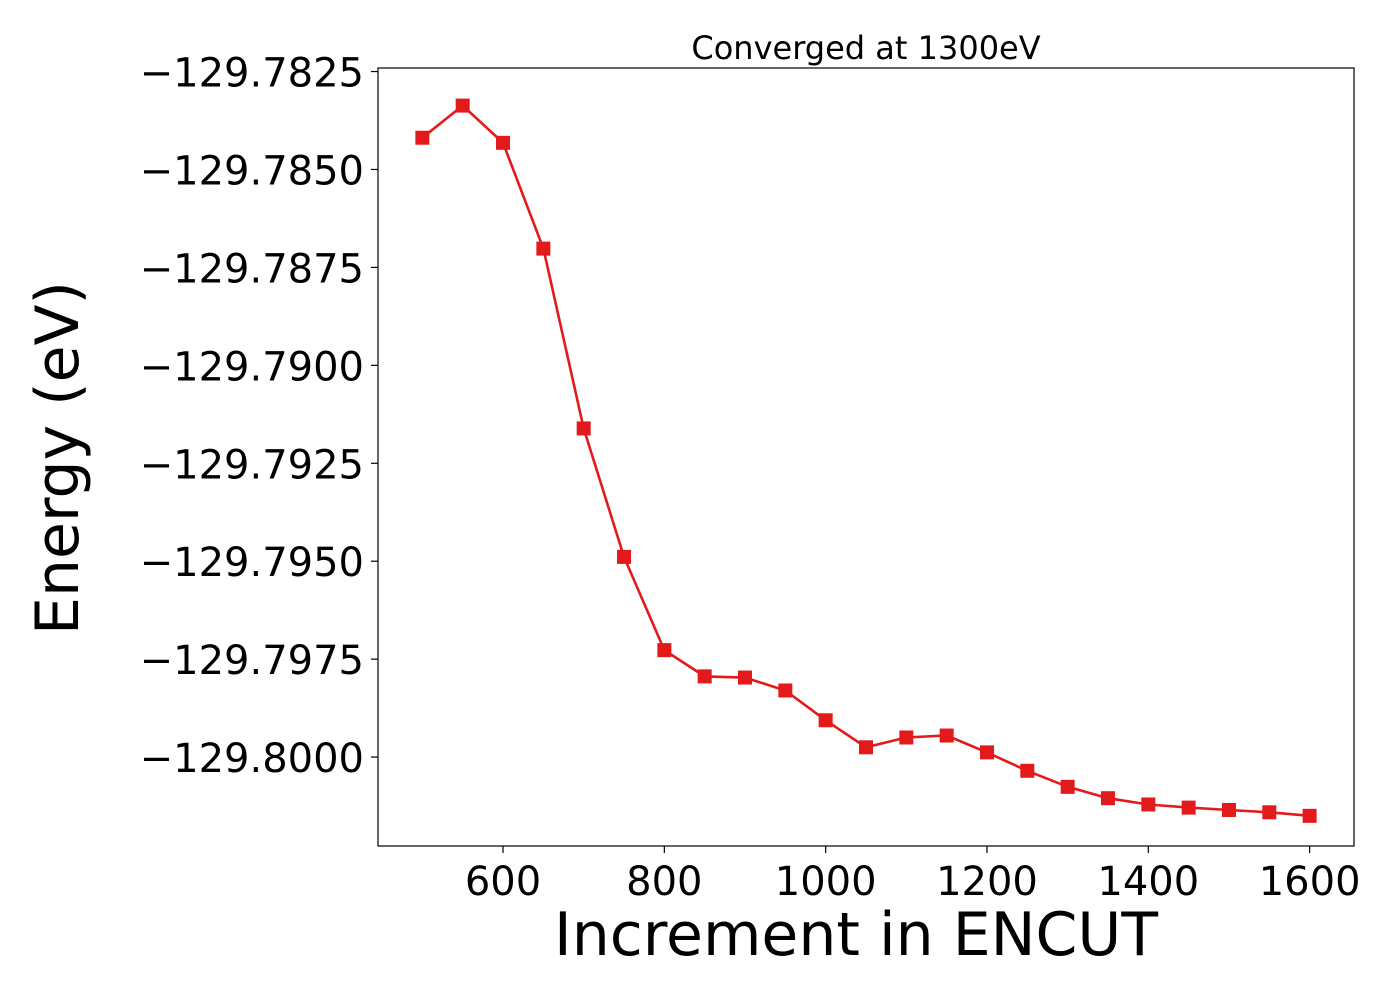  Describe the element at coordinates (826, 882) in the screenshot. I see `x-tick-label: 1000` at that location.